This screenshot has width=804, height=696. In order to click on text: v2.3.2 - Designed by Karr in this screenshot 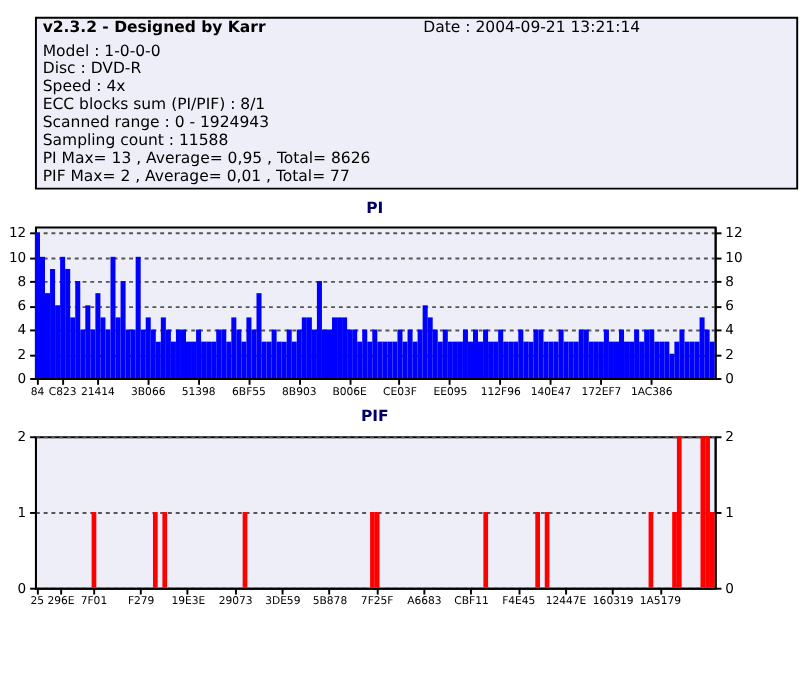, I will do `click(154, 27)`.